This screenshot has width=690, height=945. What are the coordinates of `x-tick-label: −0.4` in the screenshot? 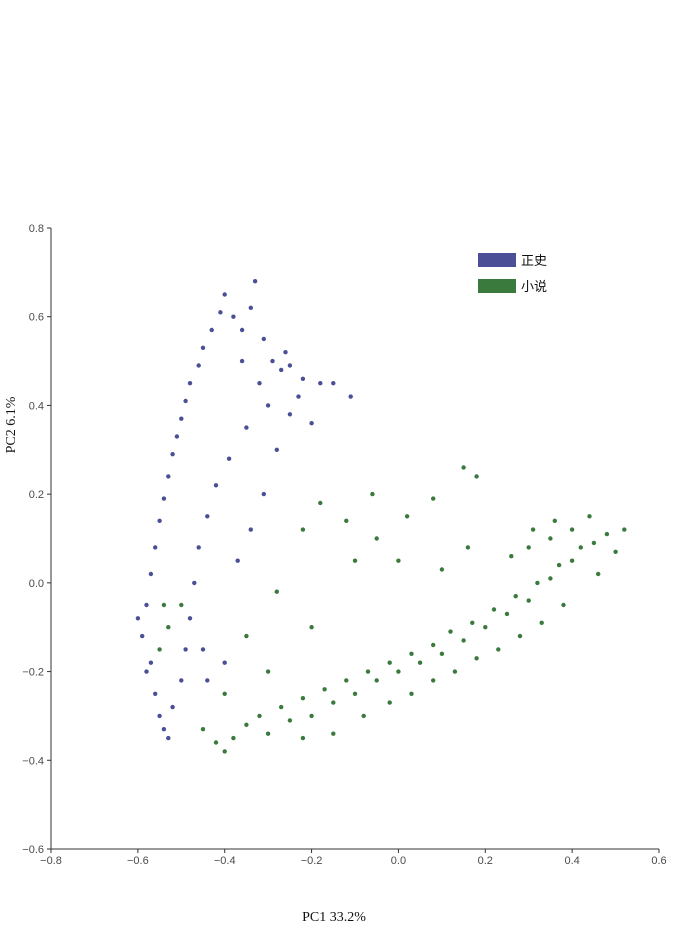 It's located at (225, 861).